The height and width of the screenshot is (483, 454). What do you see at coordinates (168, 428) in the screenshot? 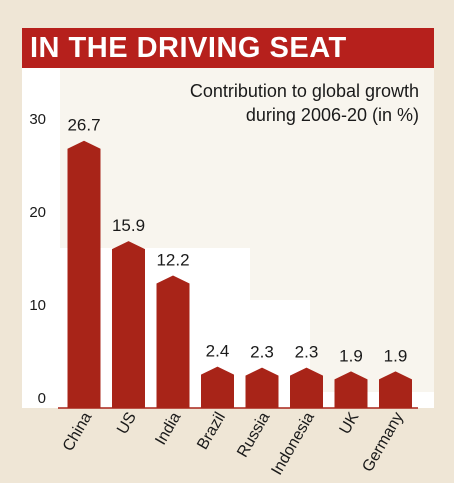
I see `x-tick-label: India` at bounding box center [168, 428].